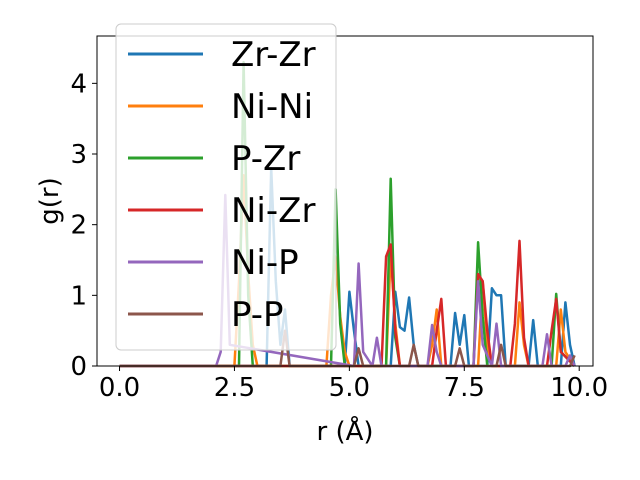 The image size is (640, 480). I want to click on y-axis: 0 1 2 3 4, so click(83, 225).